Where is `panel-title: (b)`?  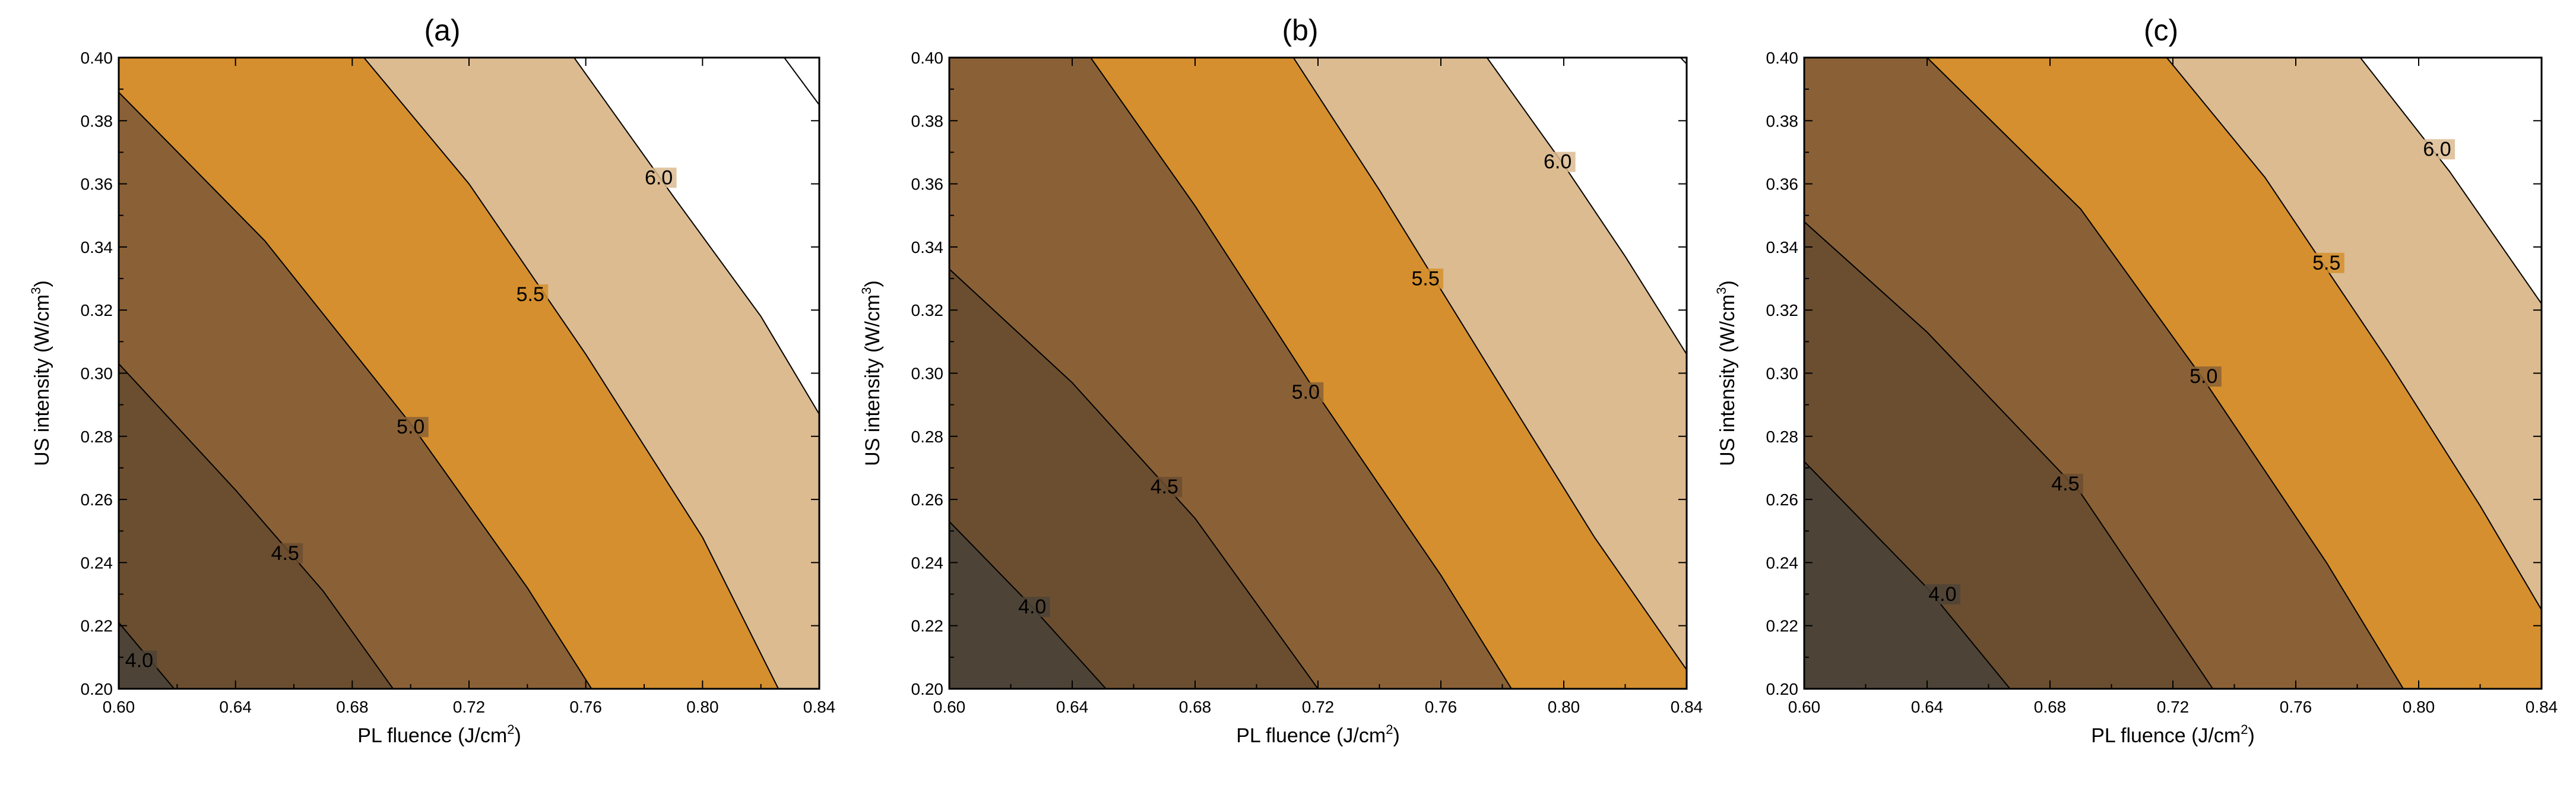 panel-title: (b) is located at coordinates (1300, 30).